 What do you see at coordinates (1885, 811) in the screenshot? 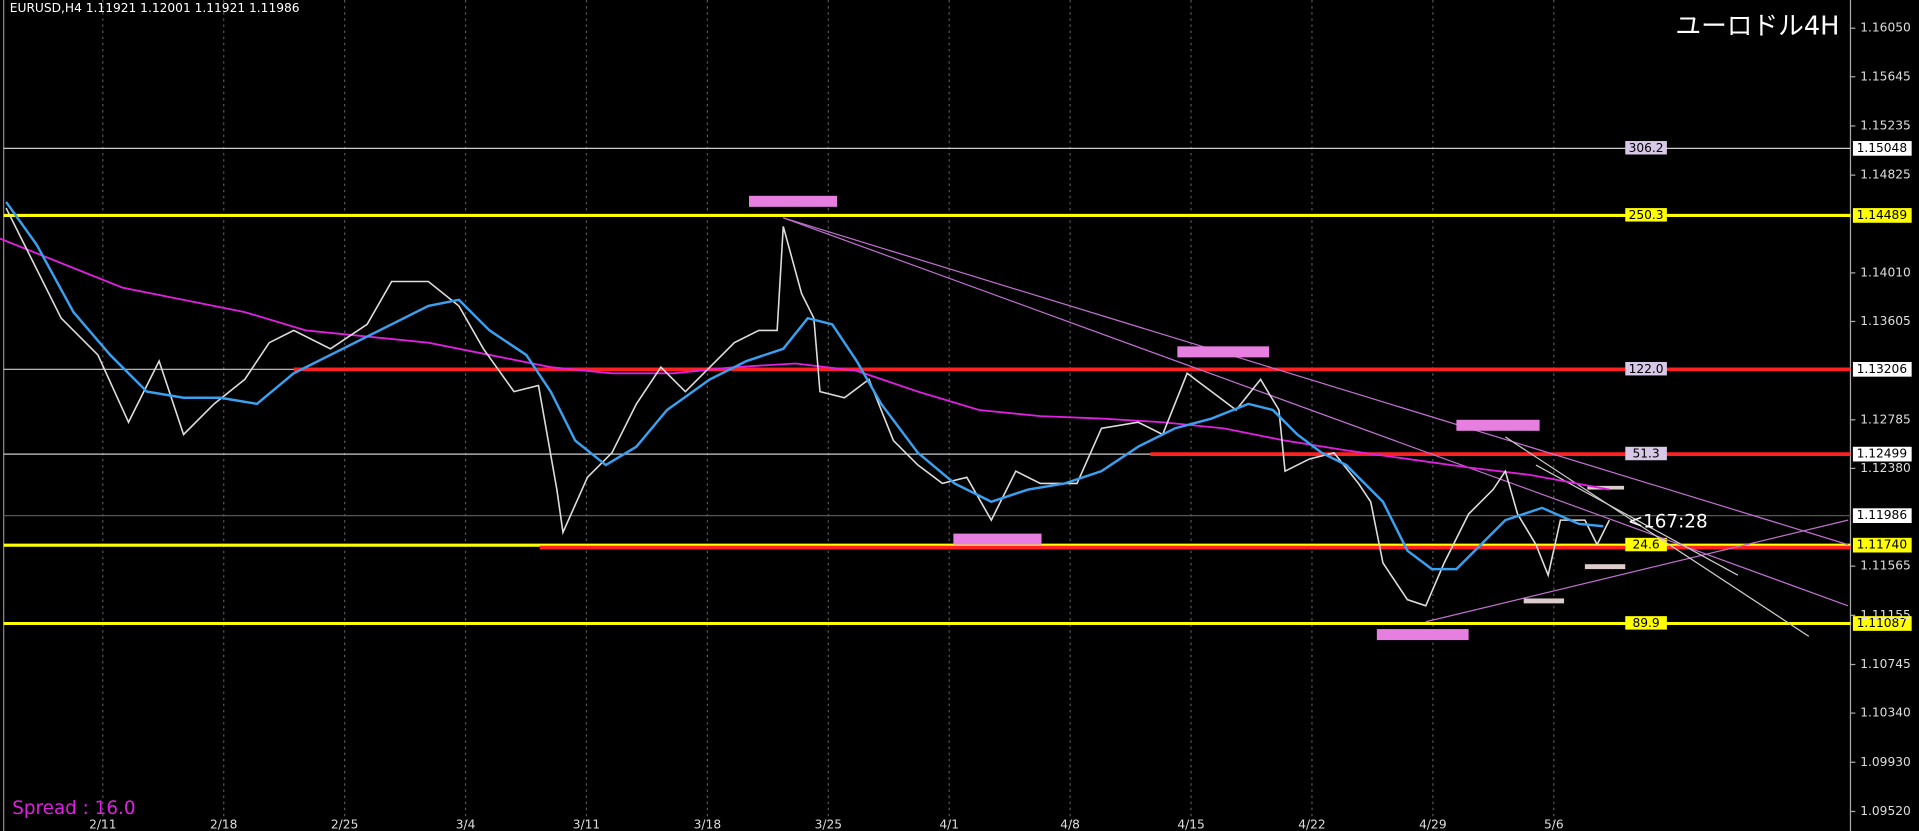
I see `y-tick-label: 1.09520` at bounding box center [1885, 811].